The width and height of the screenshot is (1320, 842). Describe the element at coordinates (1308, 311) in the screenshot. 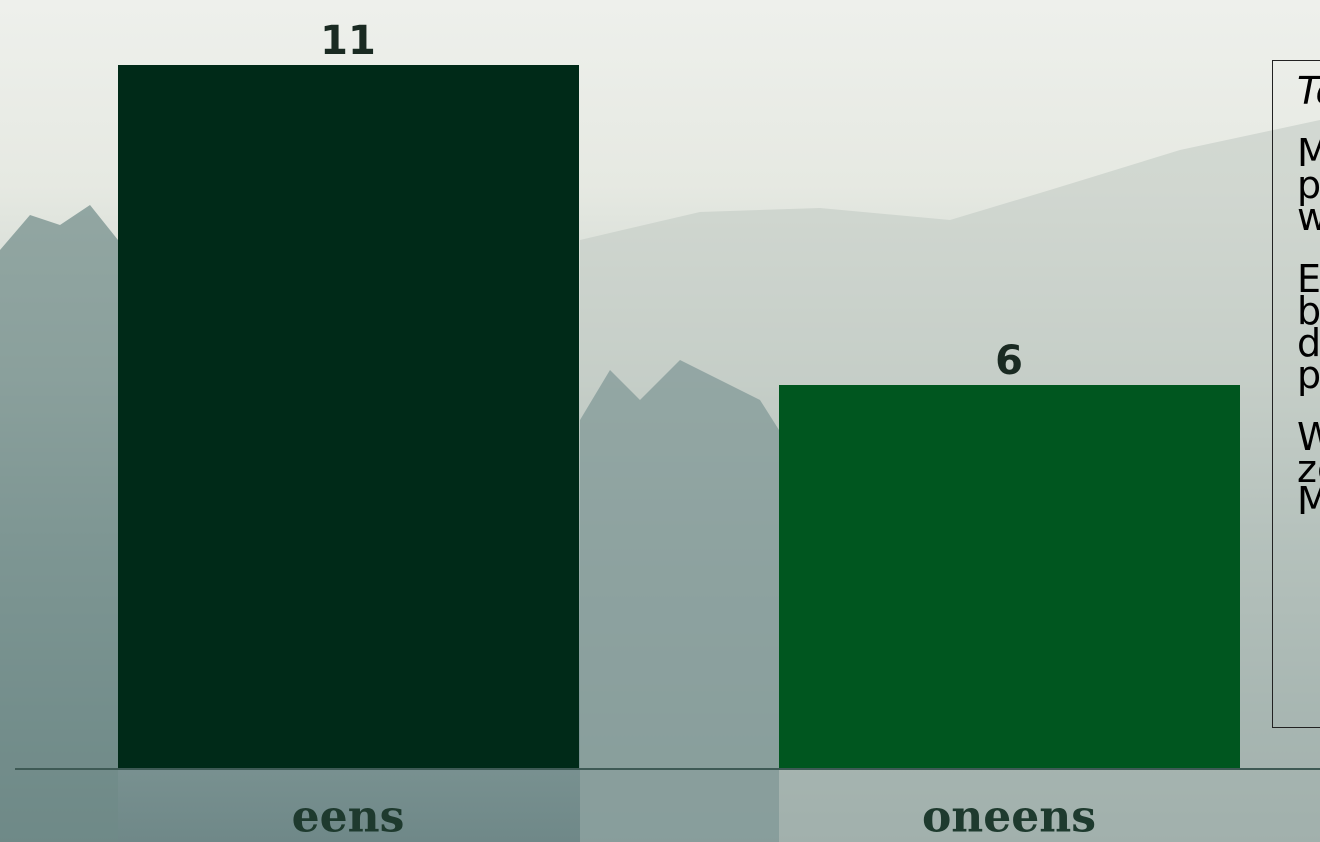

I see `text-line: b` at that location.